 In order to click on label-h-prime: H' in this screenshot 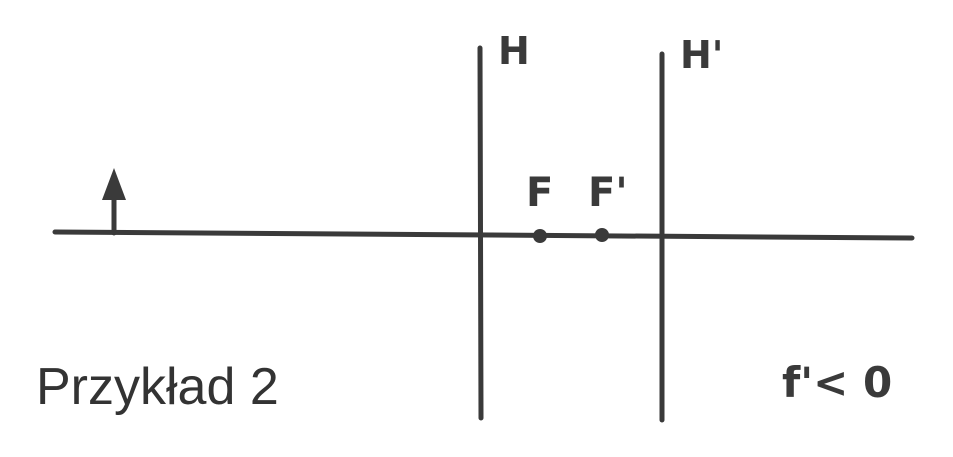, I will do `click(701, 55)`.